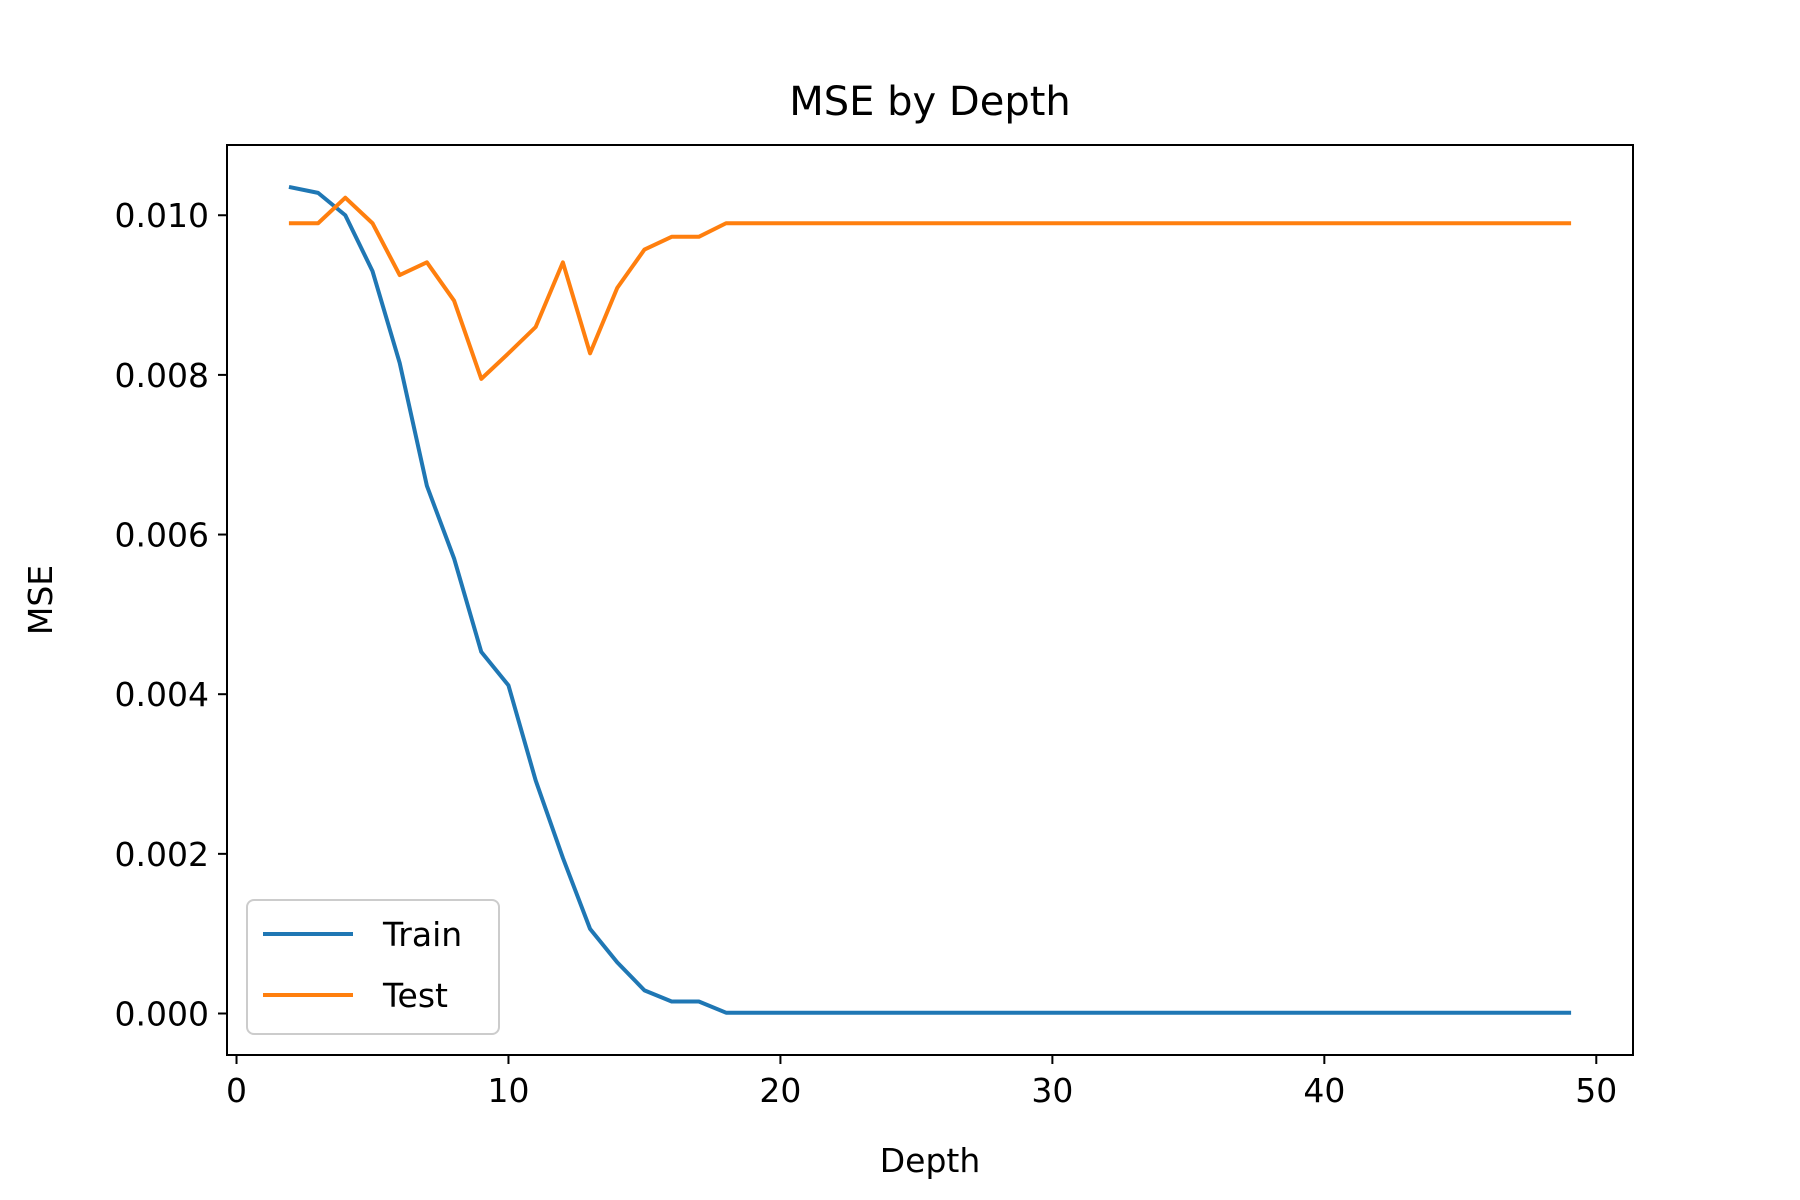  What do you see at coordinates (162, 1013) in the screenshot?
I see `y-tick-label: 0.000` at bounding box center [162, 1013].